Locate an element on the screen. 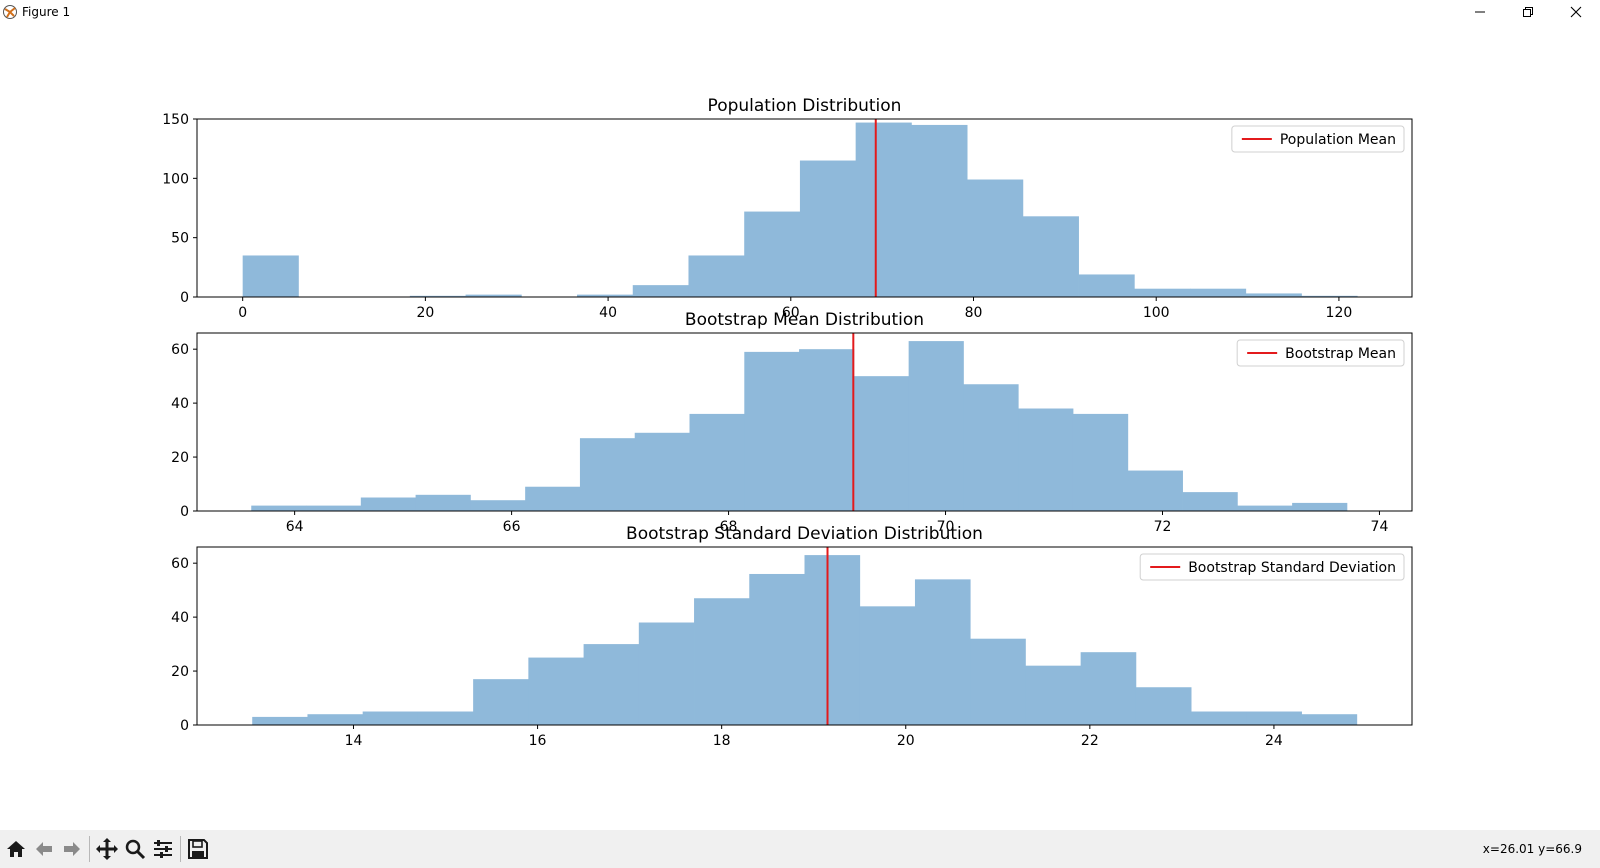 The width and height of the screenshot is (1600, 868). restore-icon is located at coordinates (1528, 12).